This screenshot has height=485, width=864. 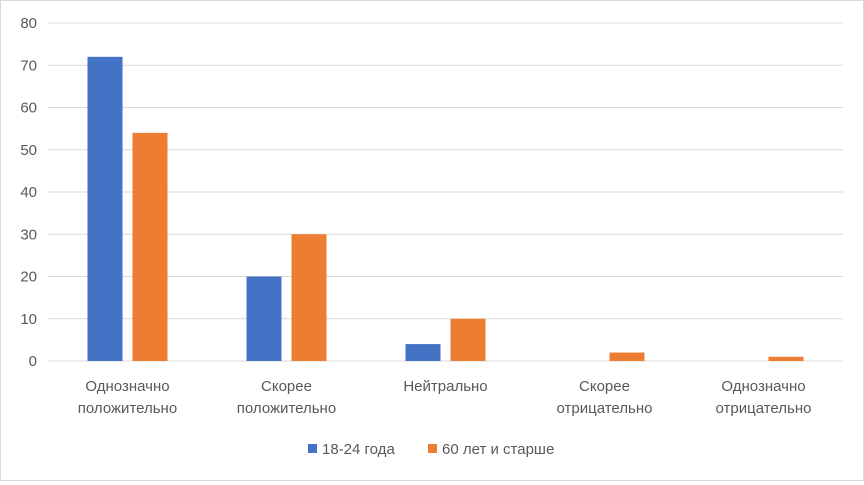 What do you see at coordinates (28, 150) in the screenshot?
I see `y-tick-label: 50` at bounding box center [28, 150].